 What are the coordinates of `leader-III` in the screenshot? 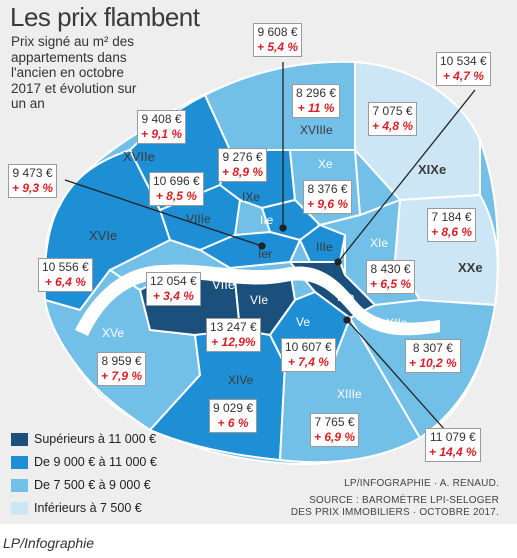 It's located at (406, 176).